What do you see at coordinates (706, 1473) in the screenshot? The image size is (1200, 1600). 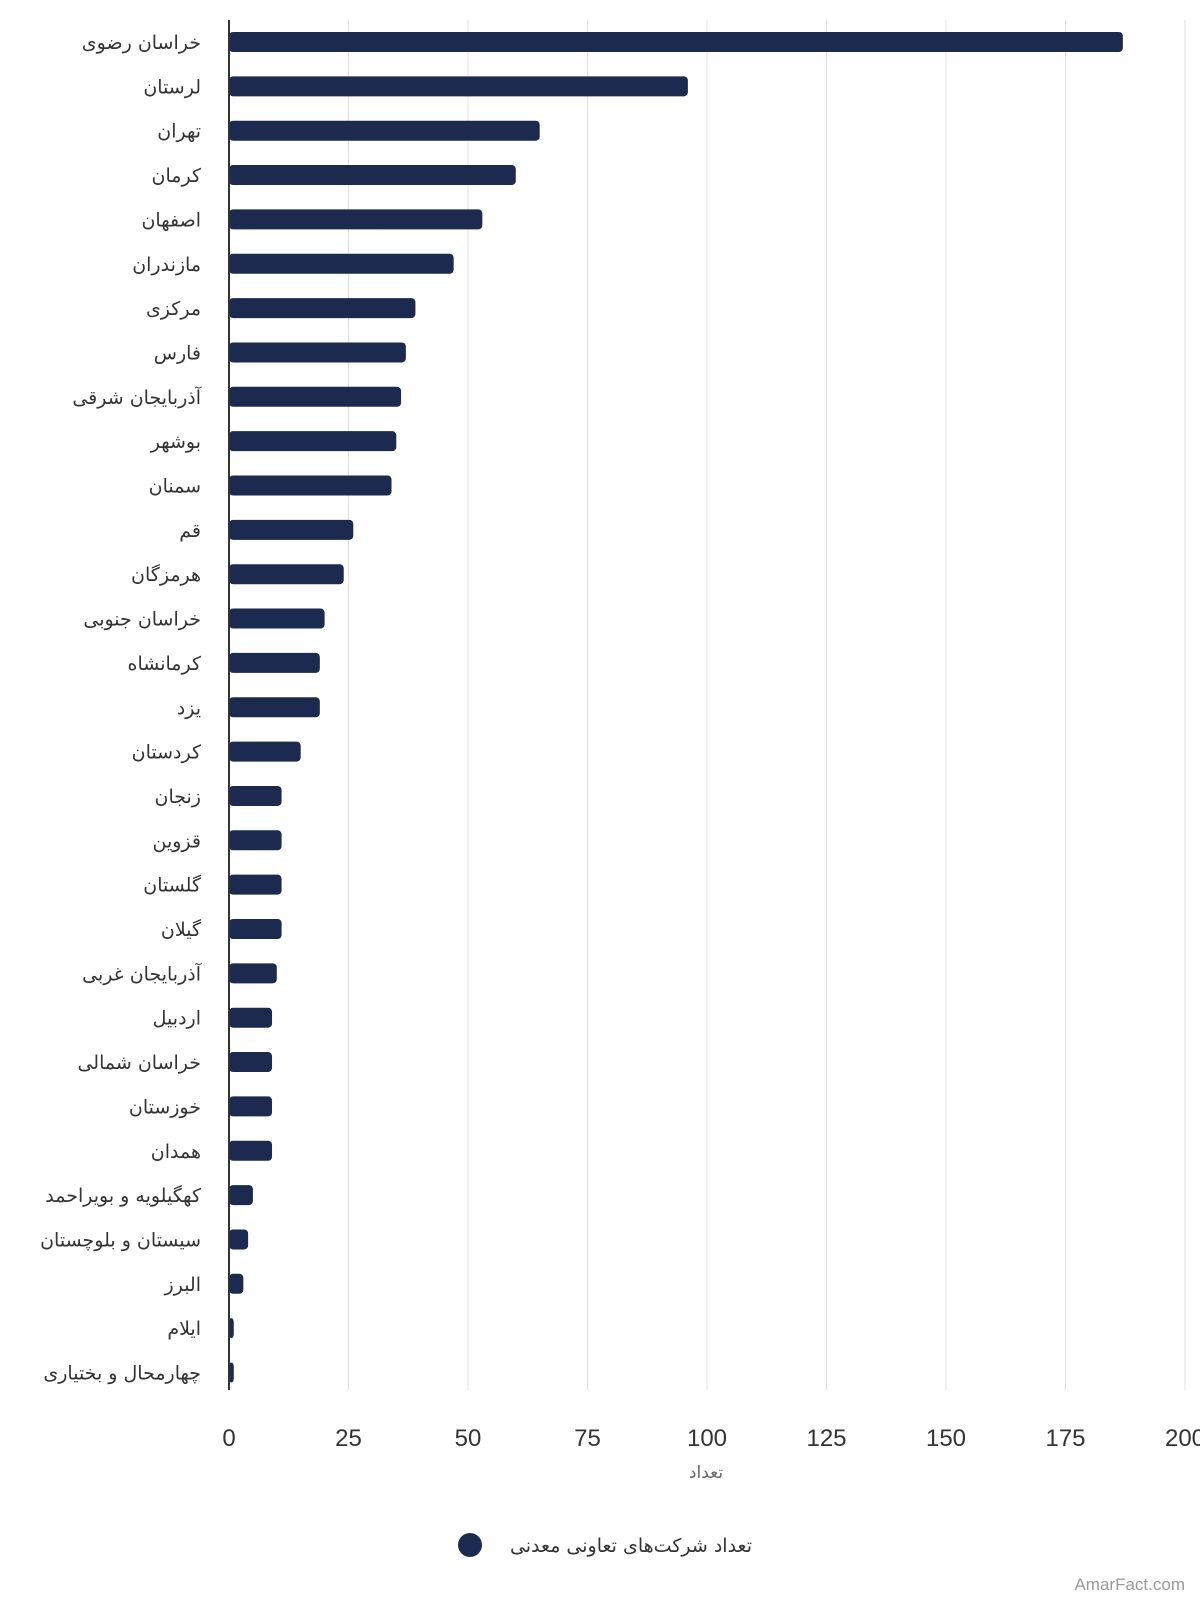 I see `x-axis-title: تعداد` at bounding box center [706, 1473].